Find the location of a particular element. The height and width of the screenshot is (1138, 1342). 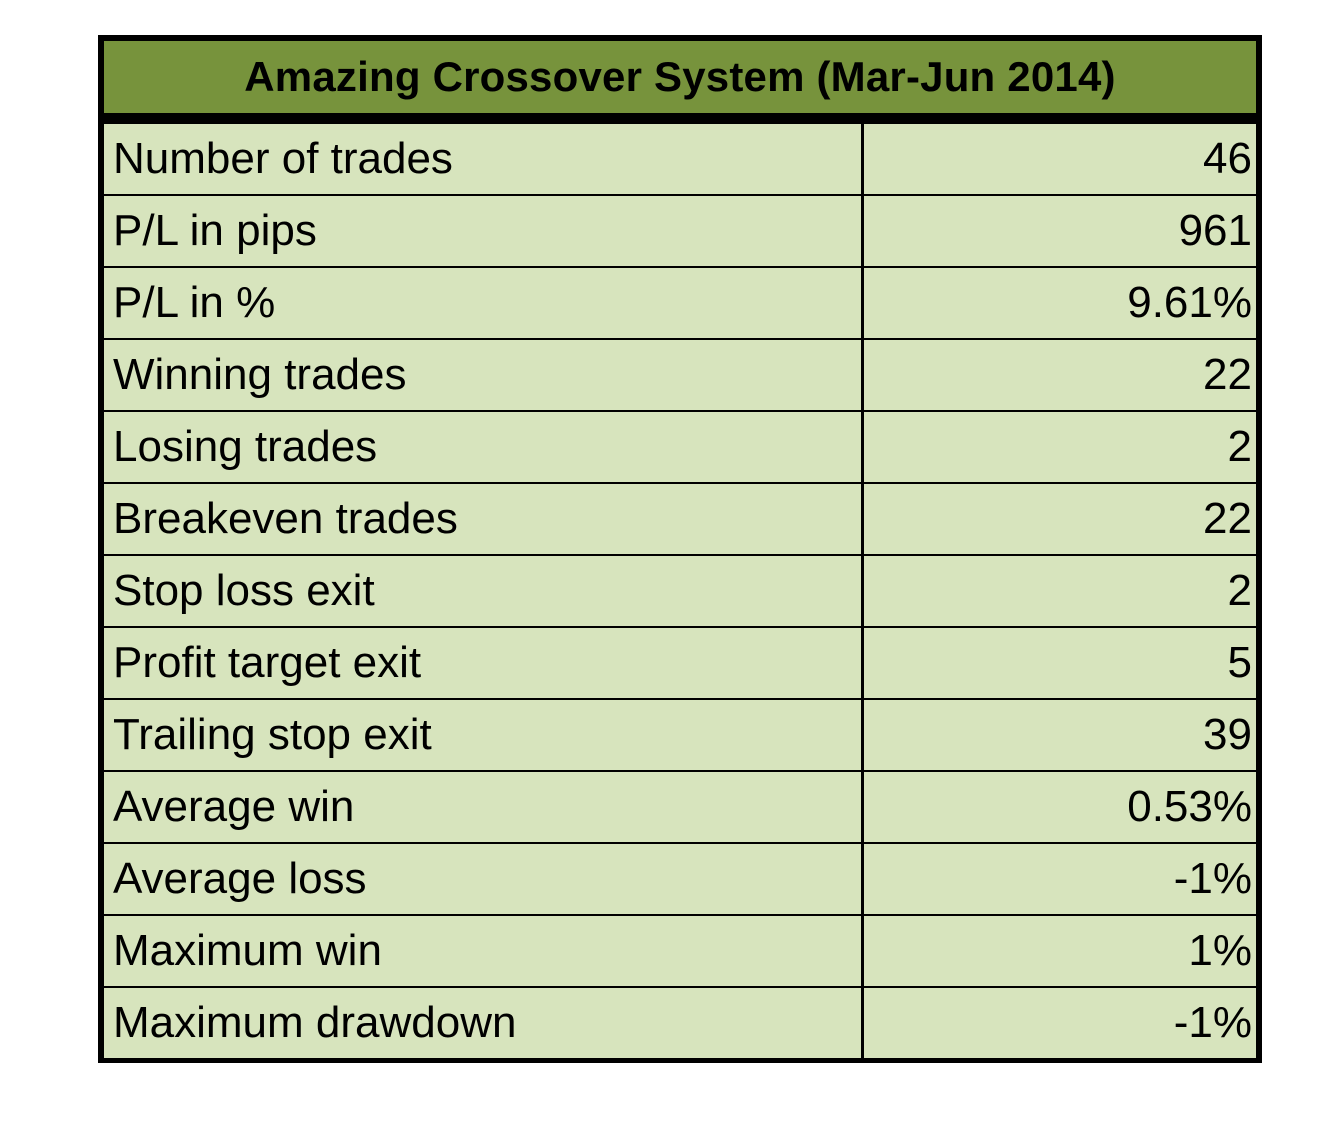

header-divider is located at coordinates (680, 119).